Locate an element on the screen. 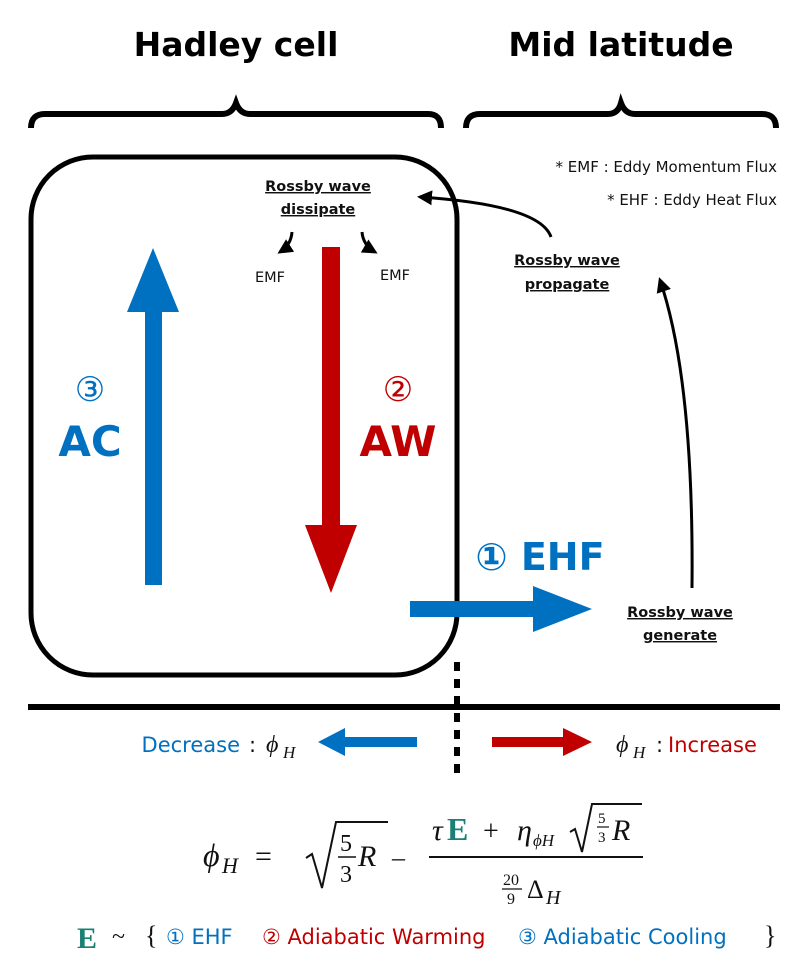 This screenshot has width=800, height=974. rossby-dissipate-line1: Rossby wave is located at coordinates (318, 187).